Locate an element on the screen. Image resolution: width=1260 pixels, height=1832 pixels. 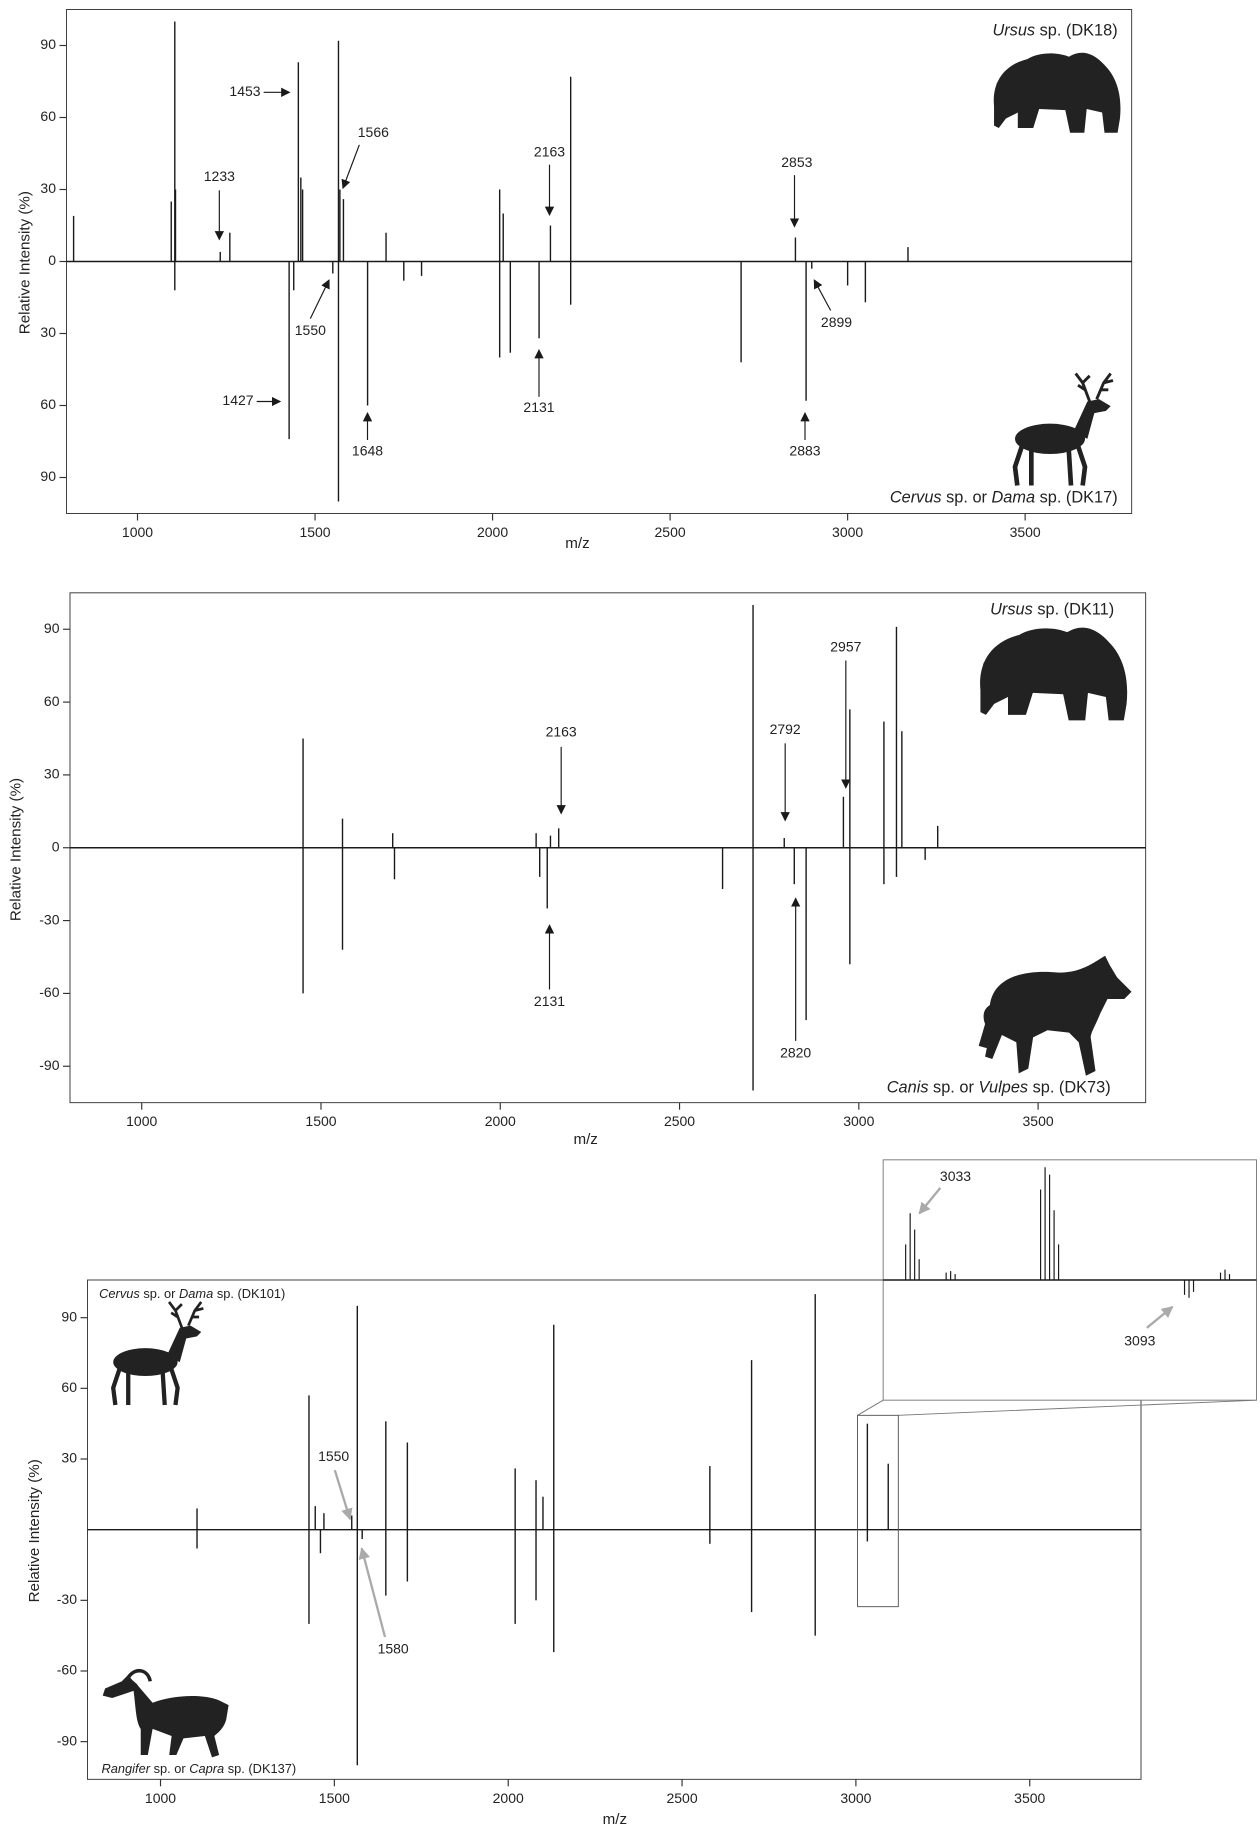
annotation-label: 1453 is located at coordinates (244, 91).